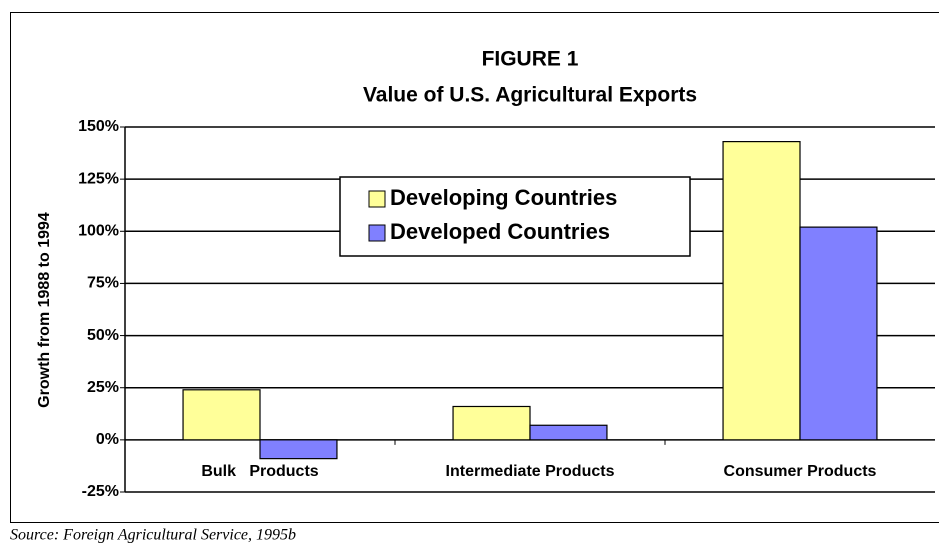  I want to click on x-tick-label: Intermediate Products, so click(530, 471).